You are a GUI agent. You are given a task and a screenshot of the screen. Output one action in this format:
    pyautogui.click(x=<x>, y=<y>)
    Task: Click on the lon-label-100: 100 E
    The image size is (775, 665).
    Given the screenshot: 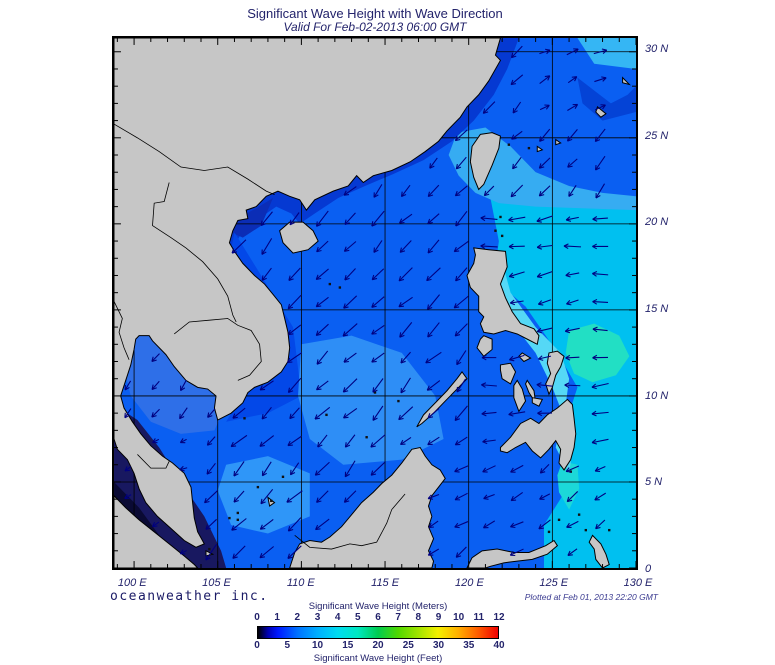 What is the action you would take?
    pyautogui.click(x=132, y=583)
    